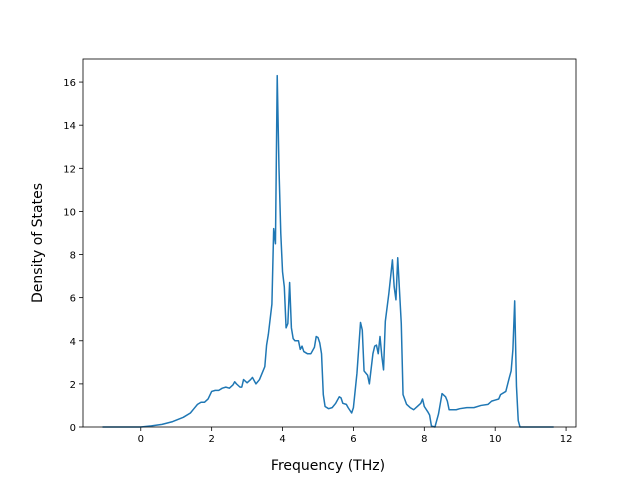 This screenshot has height=480, width=640. What do you see at coordinates (69, 212) in the screenshot?
I see `y-tick-label: 10` at bounding box center [69, 212].